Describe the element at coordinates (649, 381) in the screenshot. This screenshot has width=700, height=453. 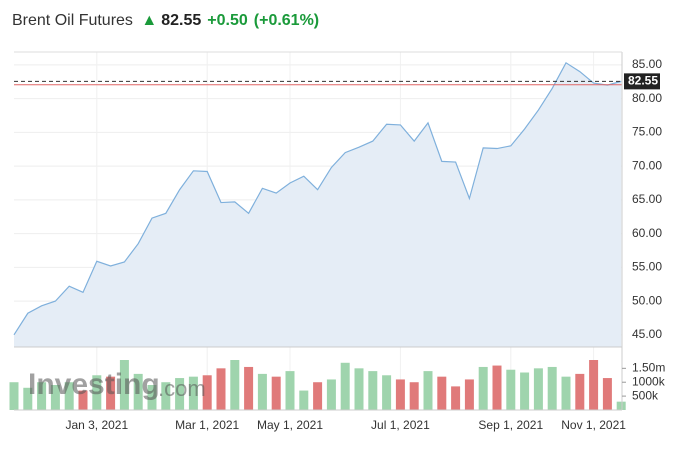
I see `y-tick-label: 1000k` at that location.